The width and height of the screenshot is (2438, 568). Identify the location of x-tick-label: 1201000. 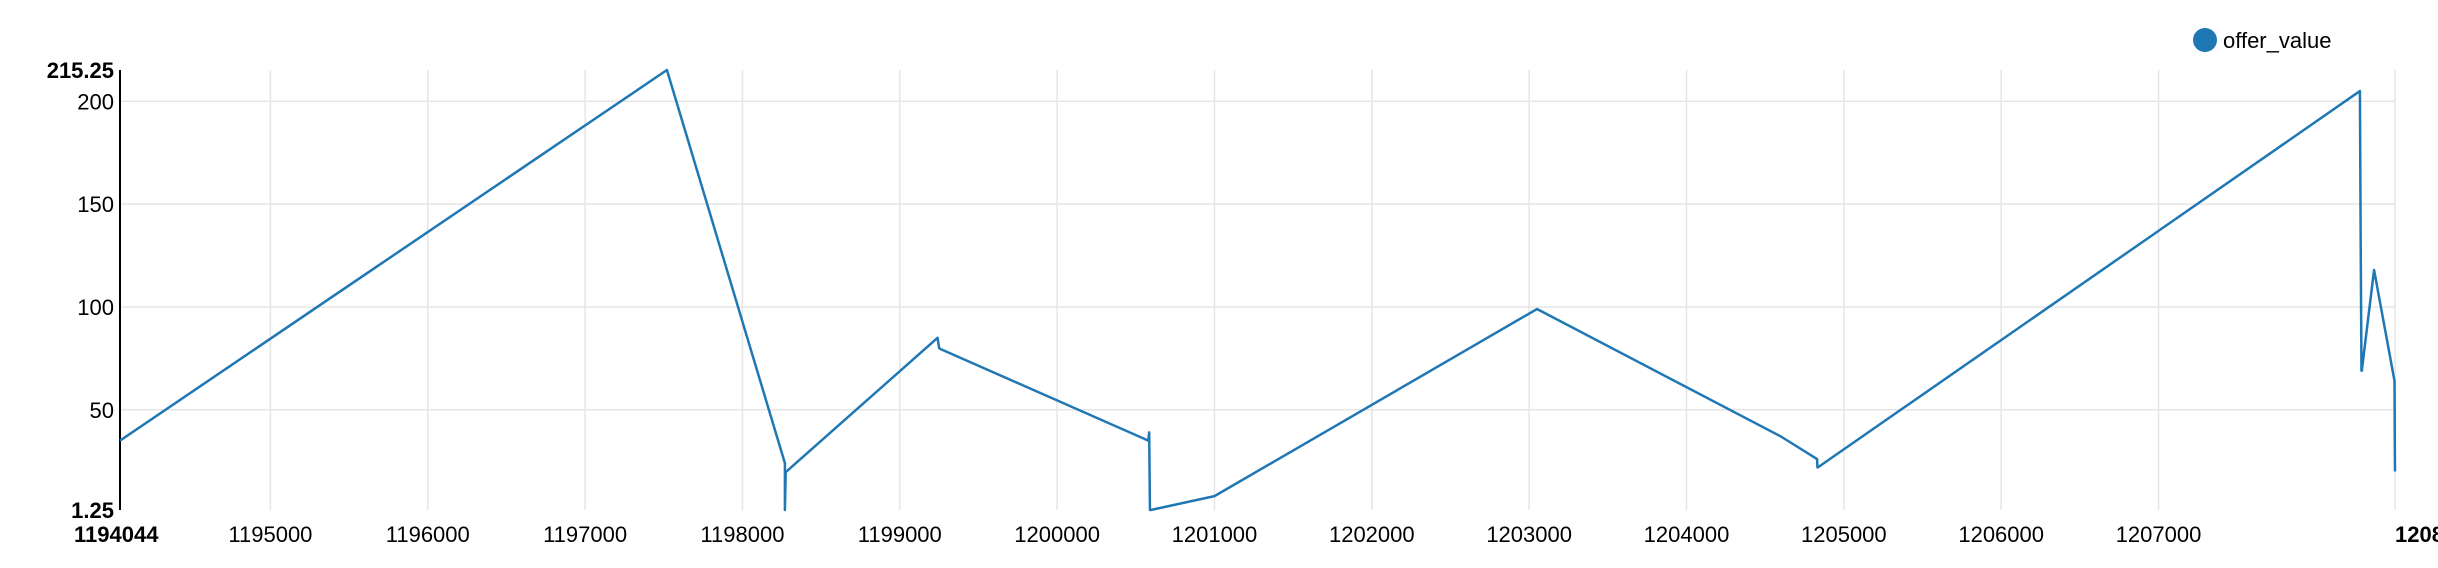
(1215, 534).